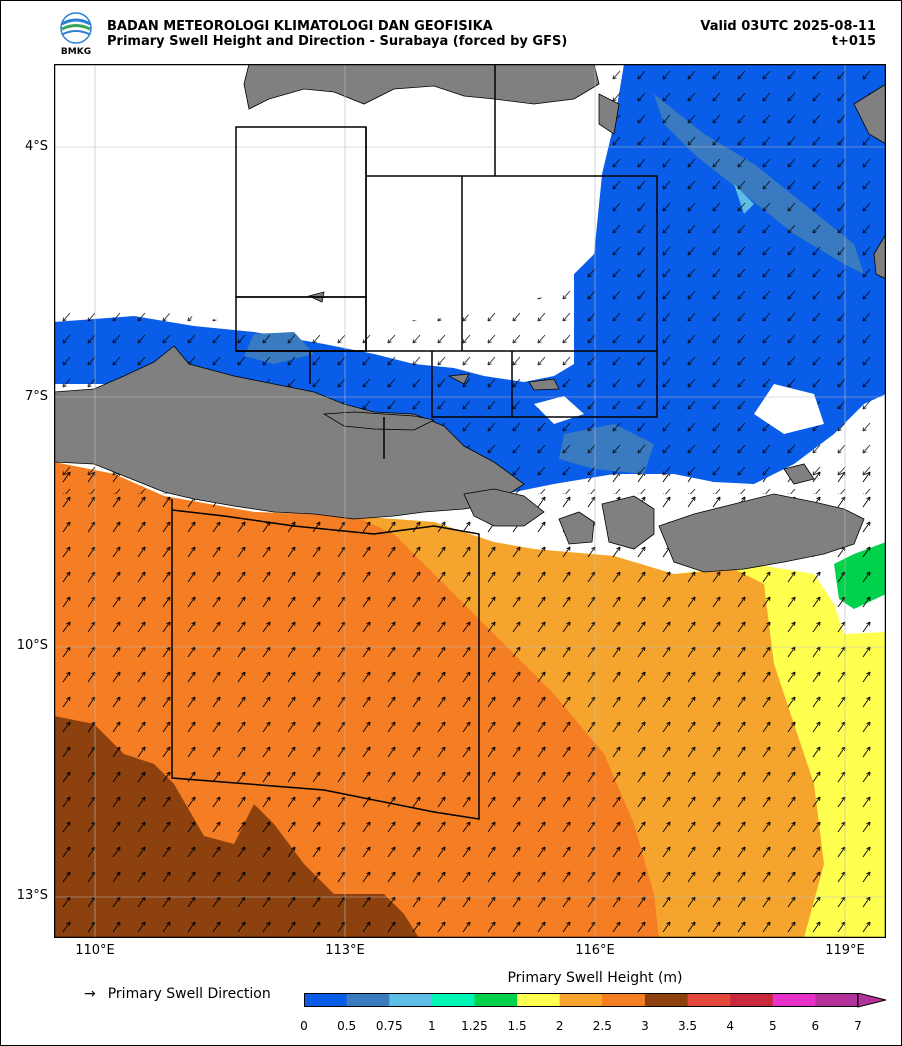 This screenshot has width=902, height=1046. I want to click on flores, so click(761, 533).